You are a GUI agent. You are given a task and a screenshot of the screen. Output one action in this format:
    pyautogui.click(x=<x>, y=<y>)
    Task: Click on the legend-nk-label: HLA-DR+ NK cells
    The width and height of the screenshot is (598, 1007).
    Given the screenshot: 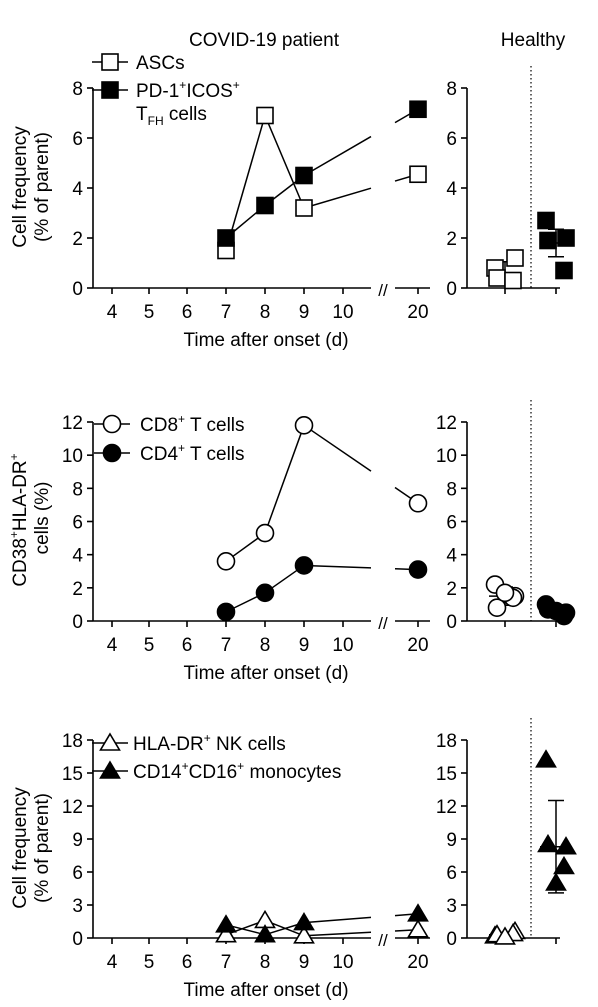 What is the action you would take?
    pyautogui.click(x=209, y=743)
    